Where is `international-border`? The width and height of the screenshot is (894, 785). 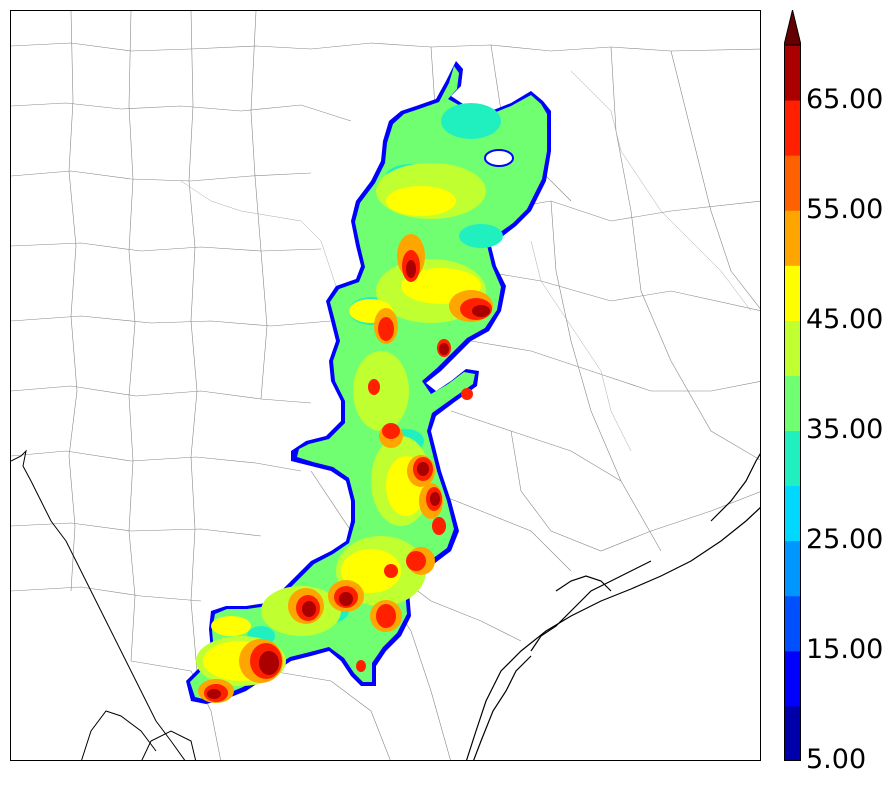
international-border is located at coordinates (104, 604).